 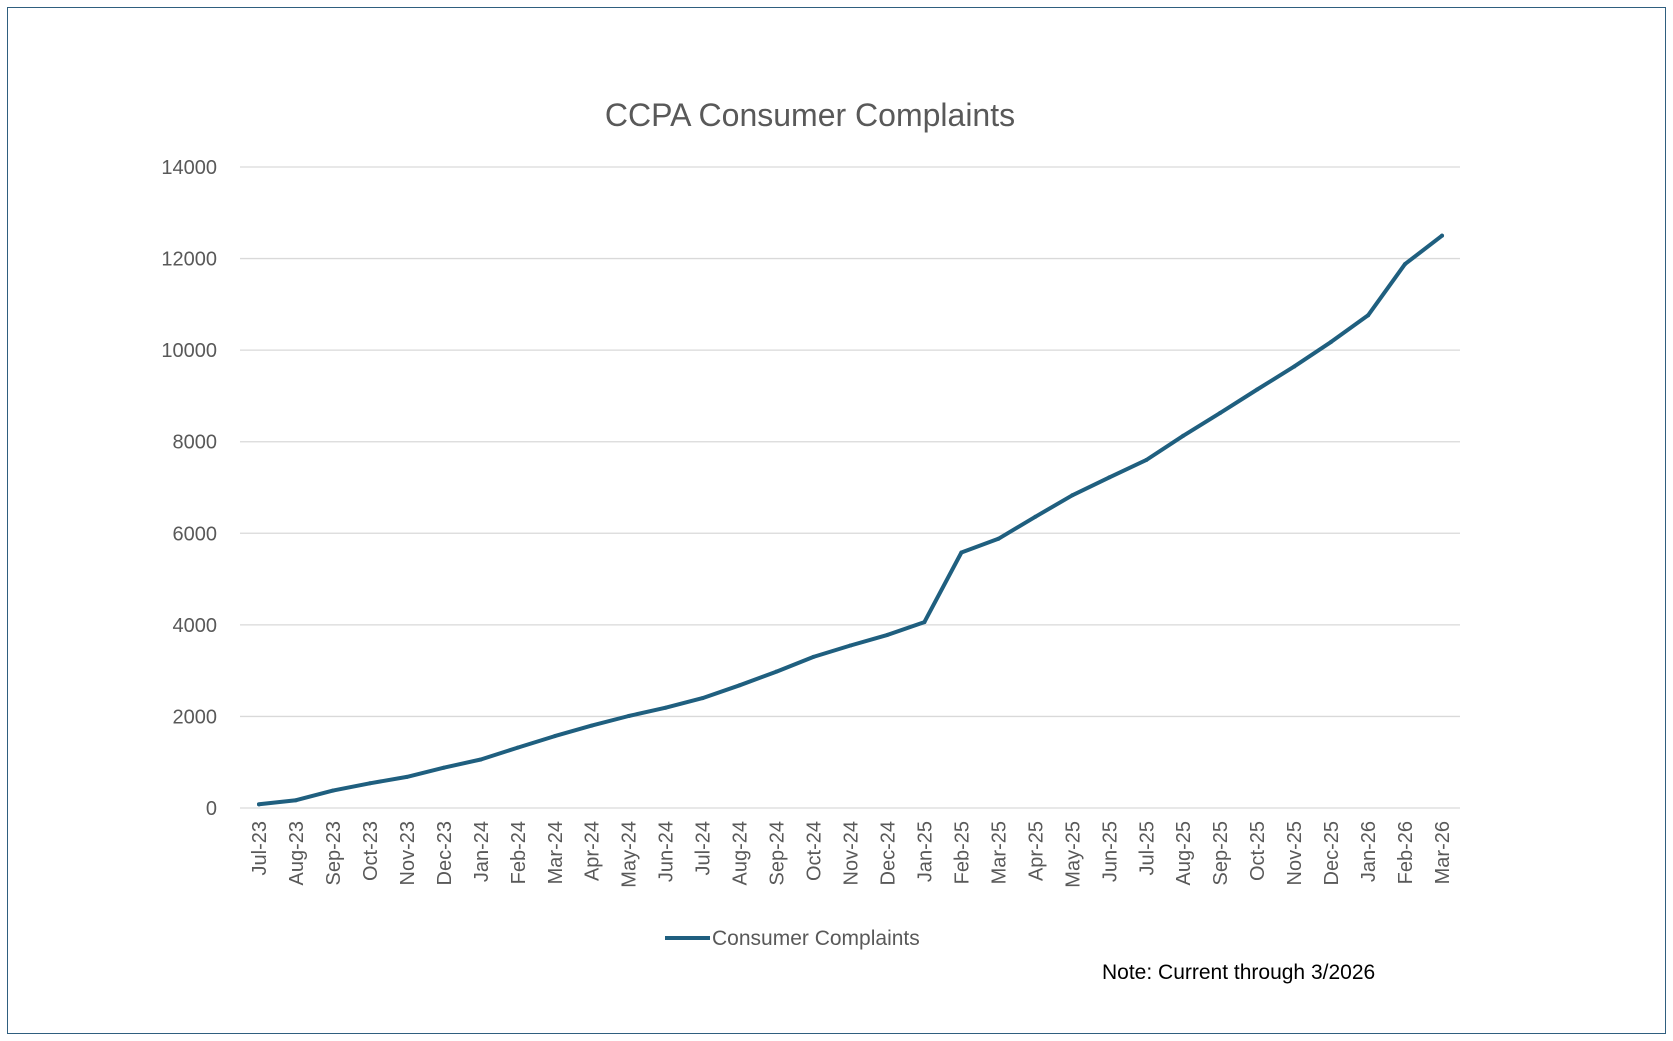 I want to click on x-tick-label: Apr-24, so click(x=593, y=851).